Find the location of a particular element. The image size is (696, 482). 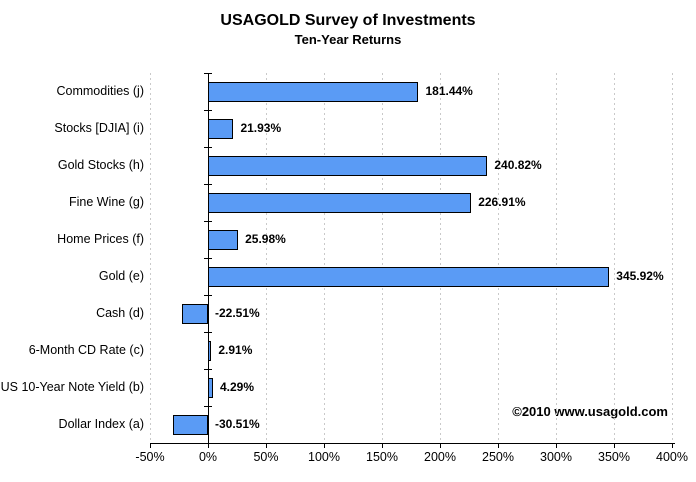

category-label: Cash (d) is located at coordinates (120, 313).